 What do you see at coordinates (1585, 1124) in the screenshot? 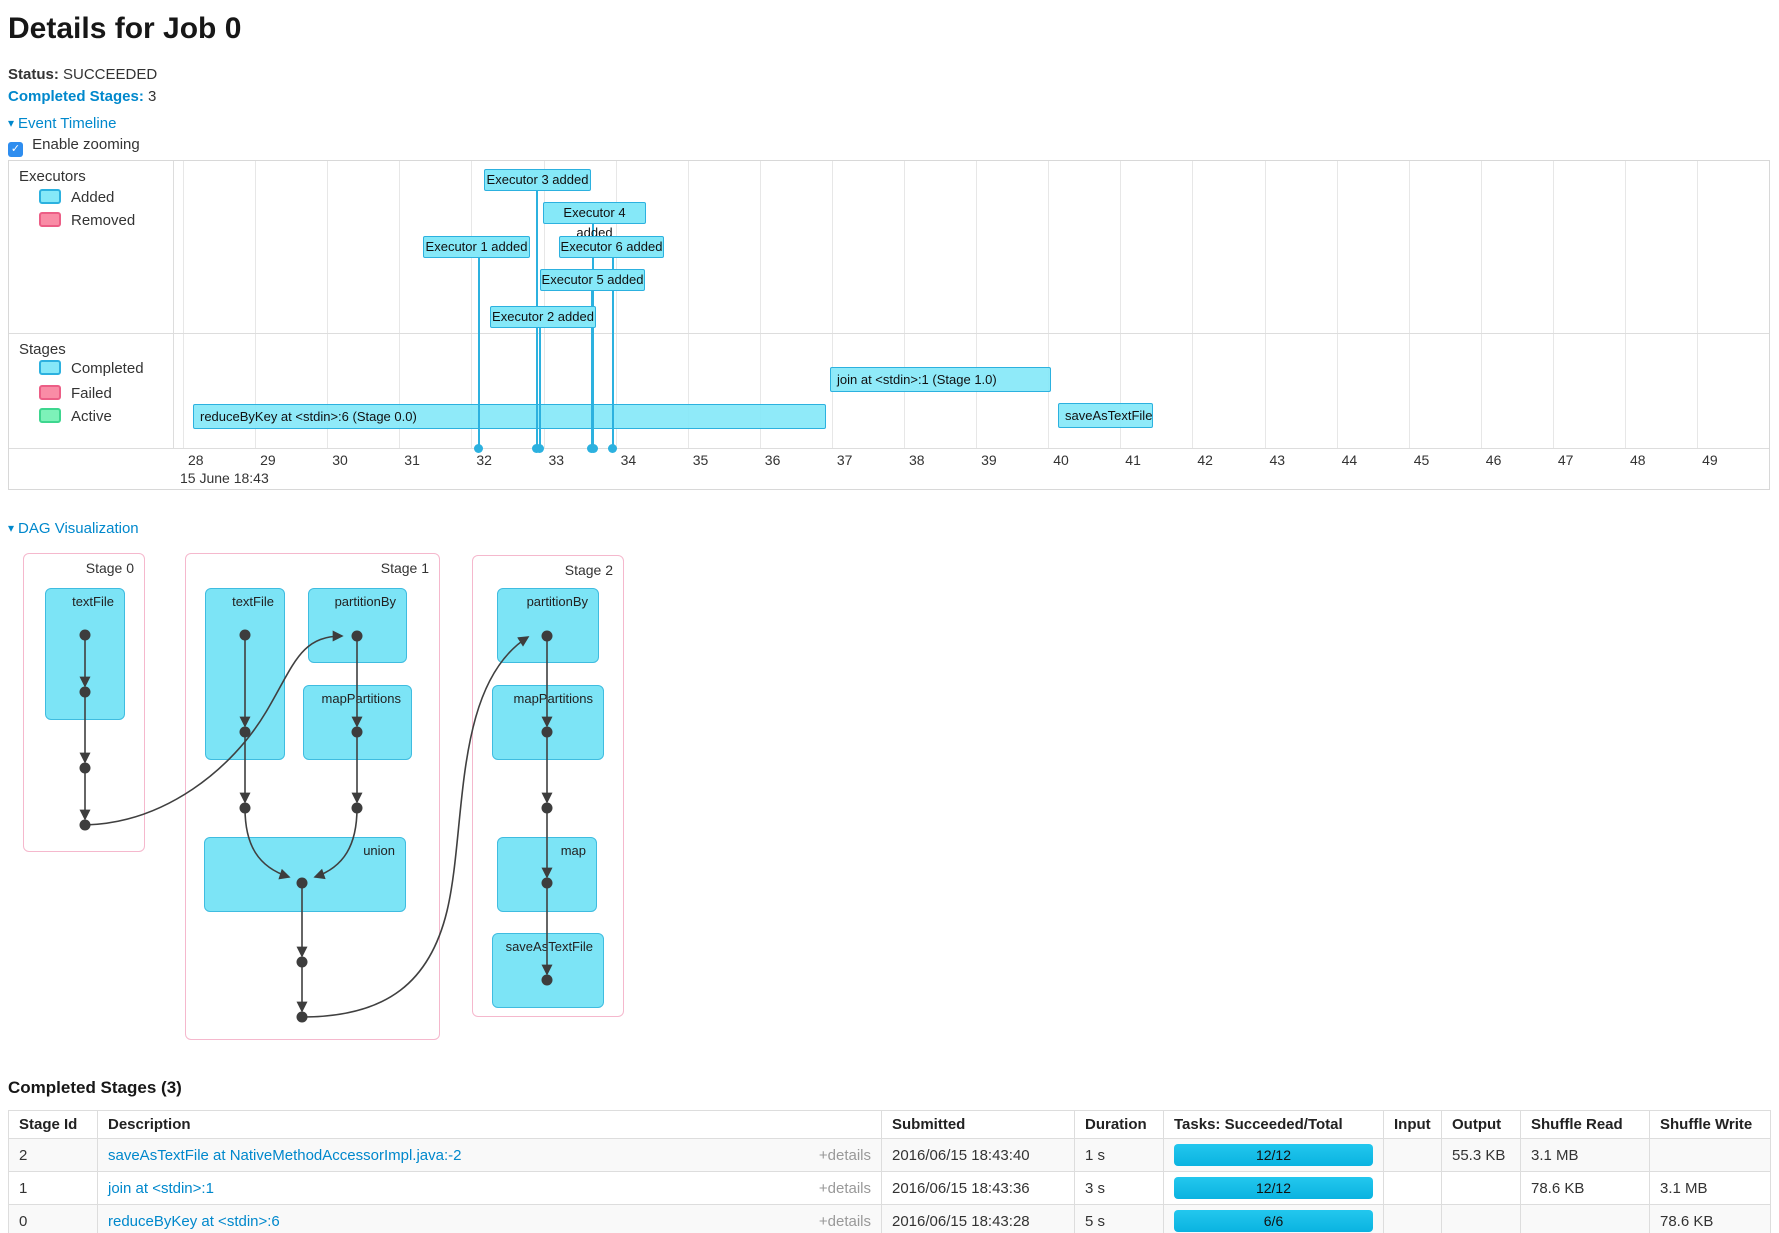
I see `header-shuffle-read: Shuffle Read` at bounding box center [1585, 1124].